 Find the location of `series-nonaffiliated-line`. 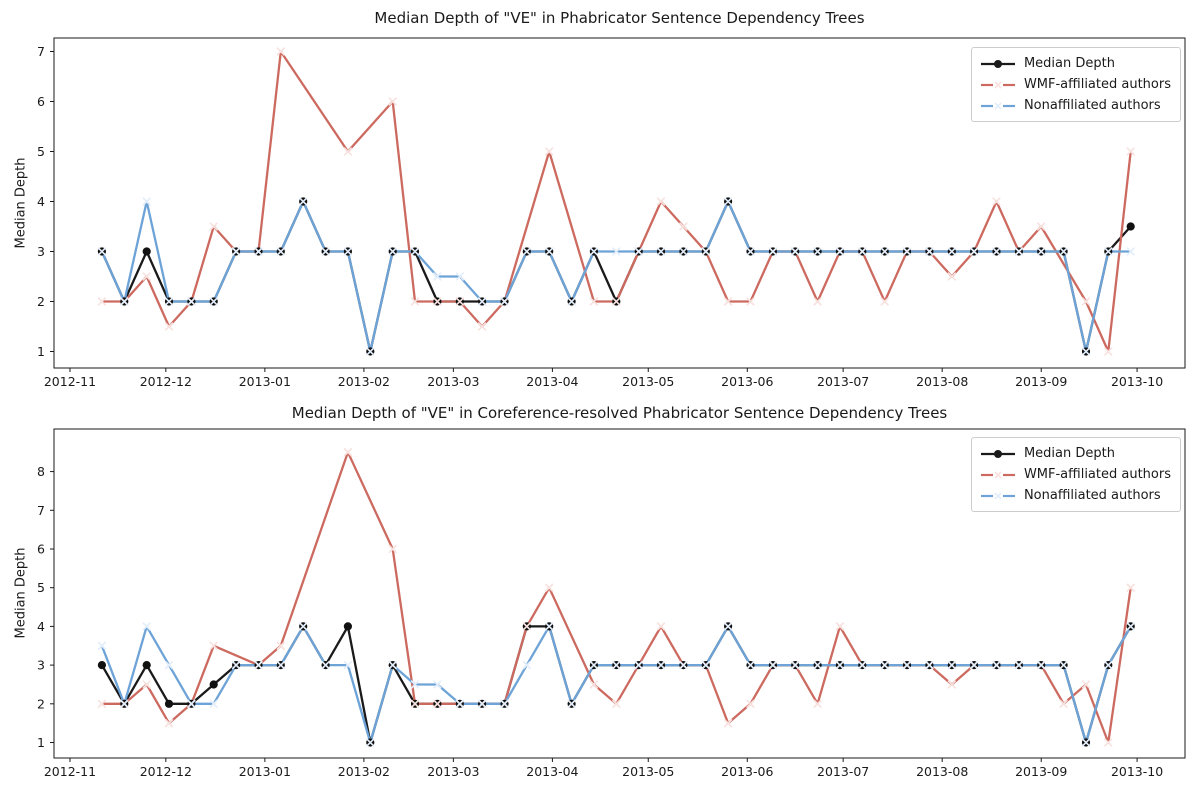

series-nonaffiliated-line is located at coordinates (616, 684).